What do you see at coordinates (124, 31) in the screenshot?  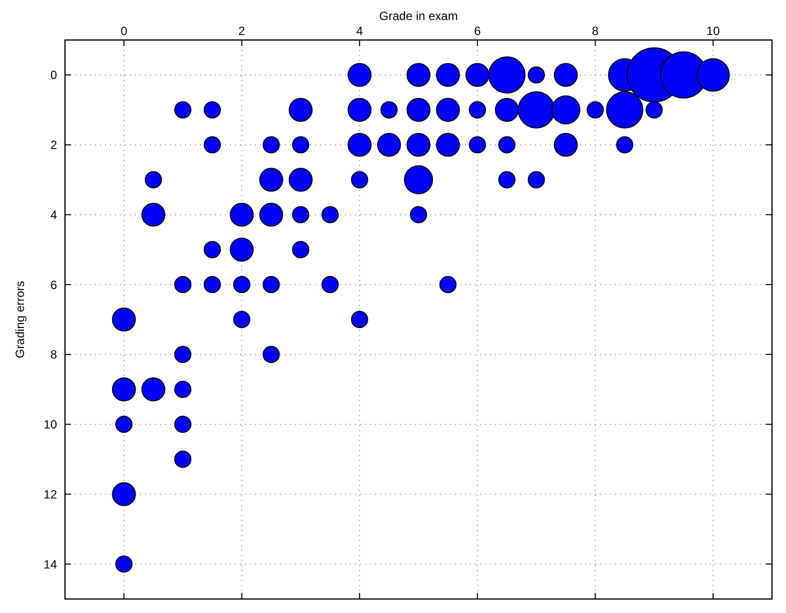 I see `x-tick-label: 0` at bounding box center [124, 31].